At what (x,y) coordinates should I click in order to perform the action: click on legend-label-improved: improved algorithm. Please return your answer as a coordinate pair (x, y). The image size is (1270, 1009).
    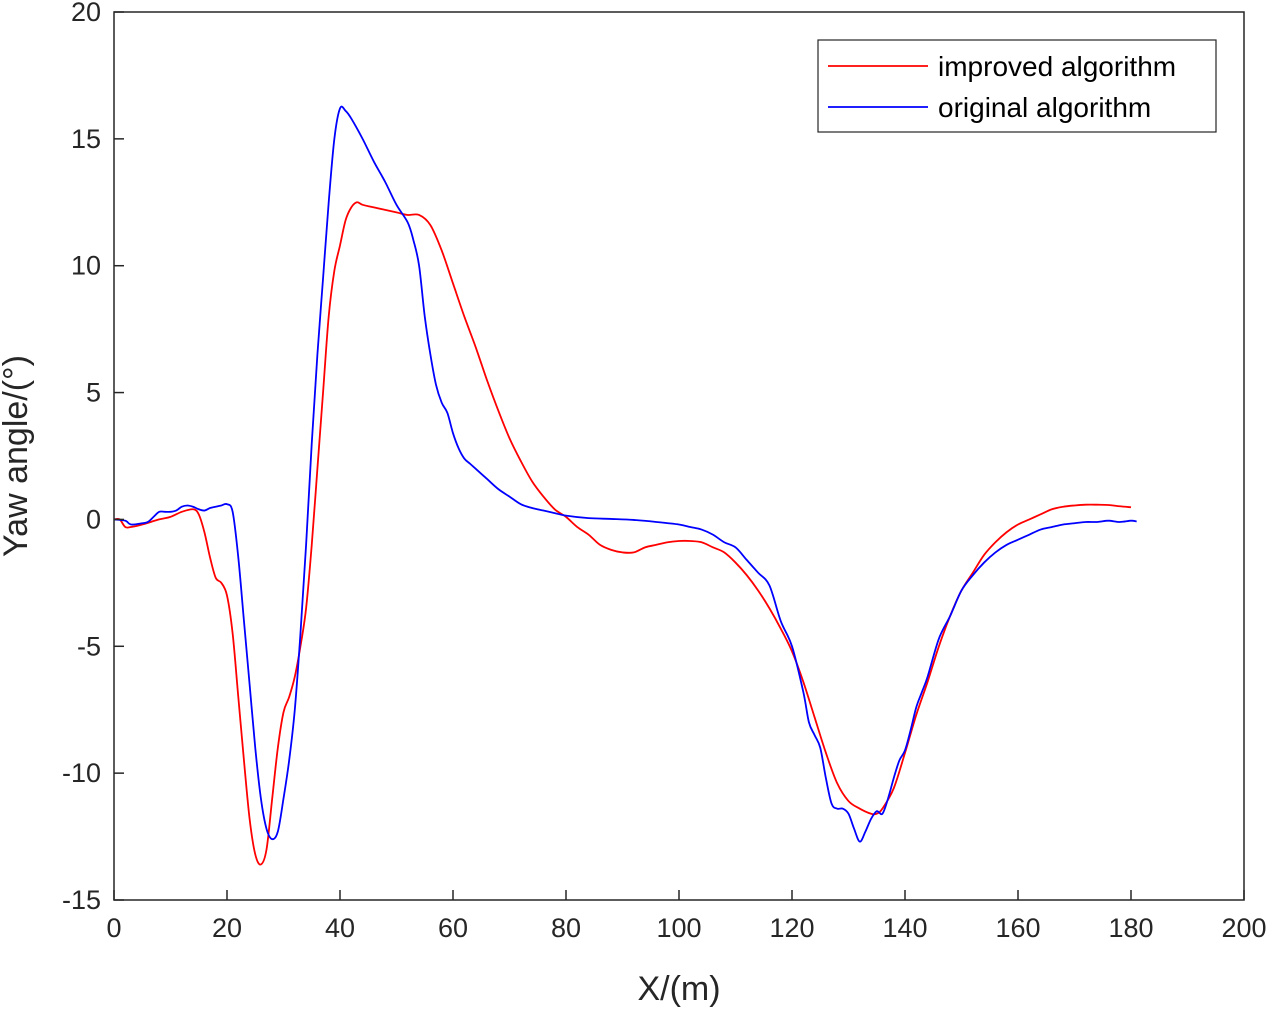
    Looking at the image, I should click on (1057, 66).